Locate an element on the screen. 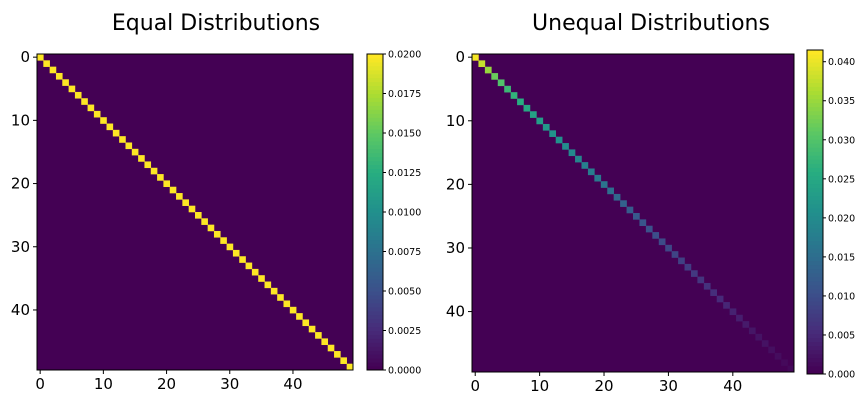 This screenshot has width=863, height=394. x-tick-label: 10 is located at coordinates (103, 384).